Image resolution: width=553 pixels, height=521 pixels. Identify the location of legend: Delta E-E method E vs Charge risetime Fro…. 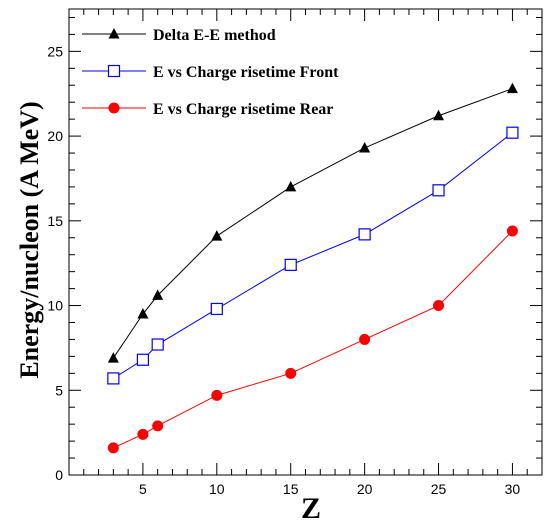
(210, 72).